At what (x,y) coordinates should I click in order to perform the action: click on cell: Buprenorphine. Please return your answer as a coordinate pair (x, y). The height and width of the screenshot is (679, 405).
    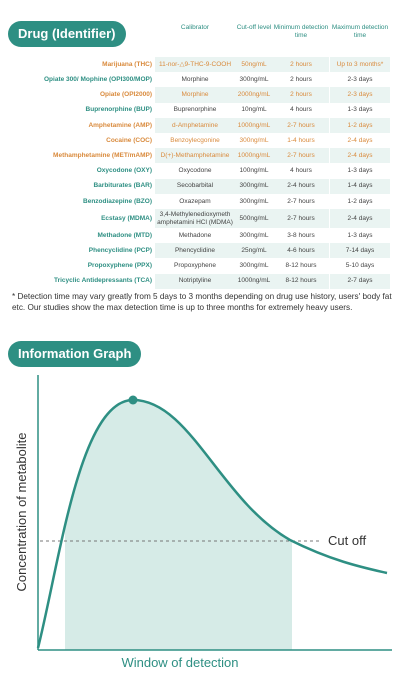
    Looking at the image, I should click on (195, 110).